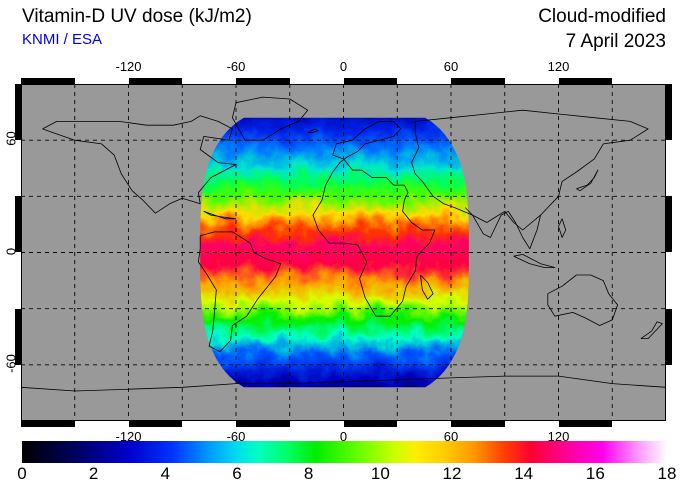 This screenshot has height=490, width=688. What do you see at coordinates (62, 39) in the screenshot?
I see `agency-credit: KNMI / ESA` at bounding box center [62, 39].